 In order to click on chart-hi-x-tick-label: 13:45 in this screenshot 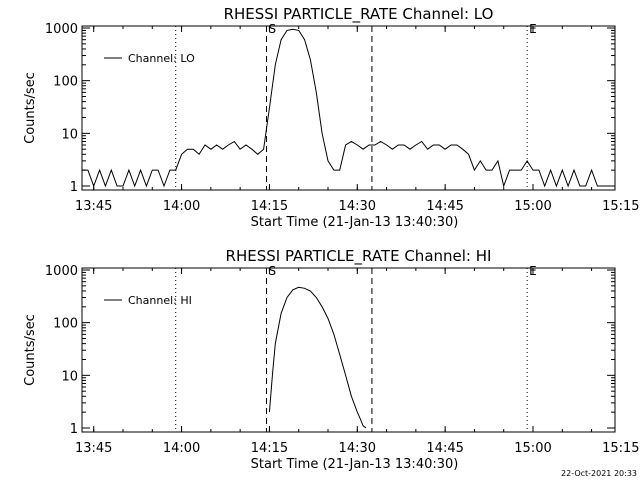, I will do `click(93, 448)`.